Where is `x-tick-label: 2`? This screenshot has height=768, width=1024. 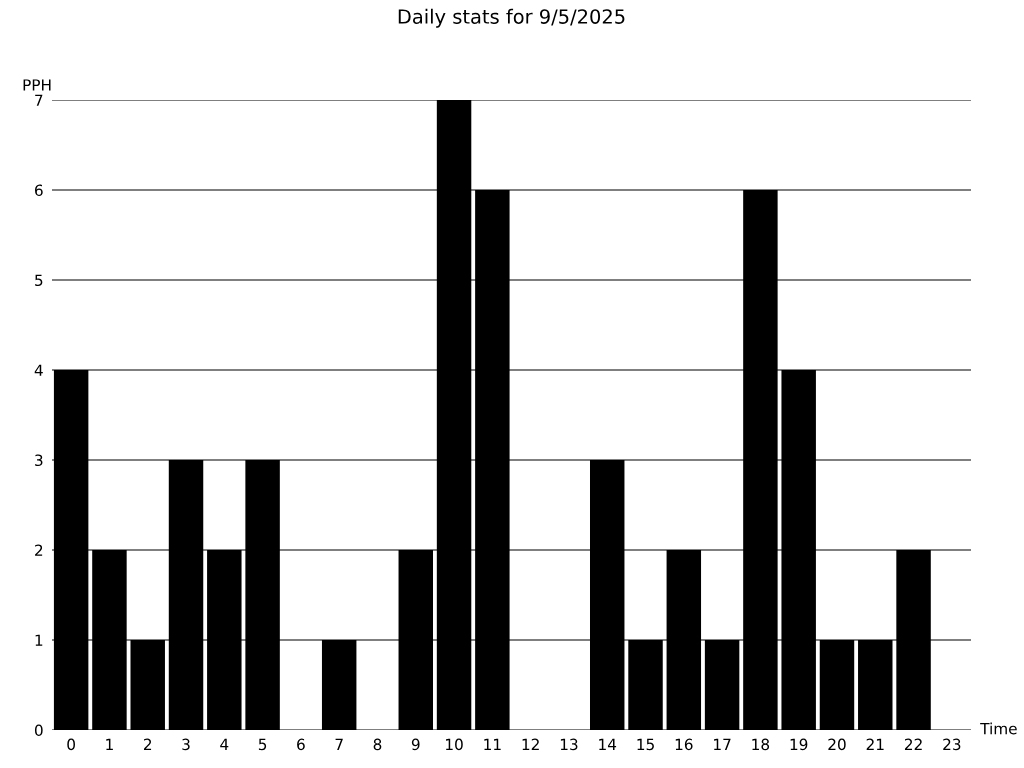 x-tick-label: 2 is located at coordinates (147, 744).